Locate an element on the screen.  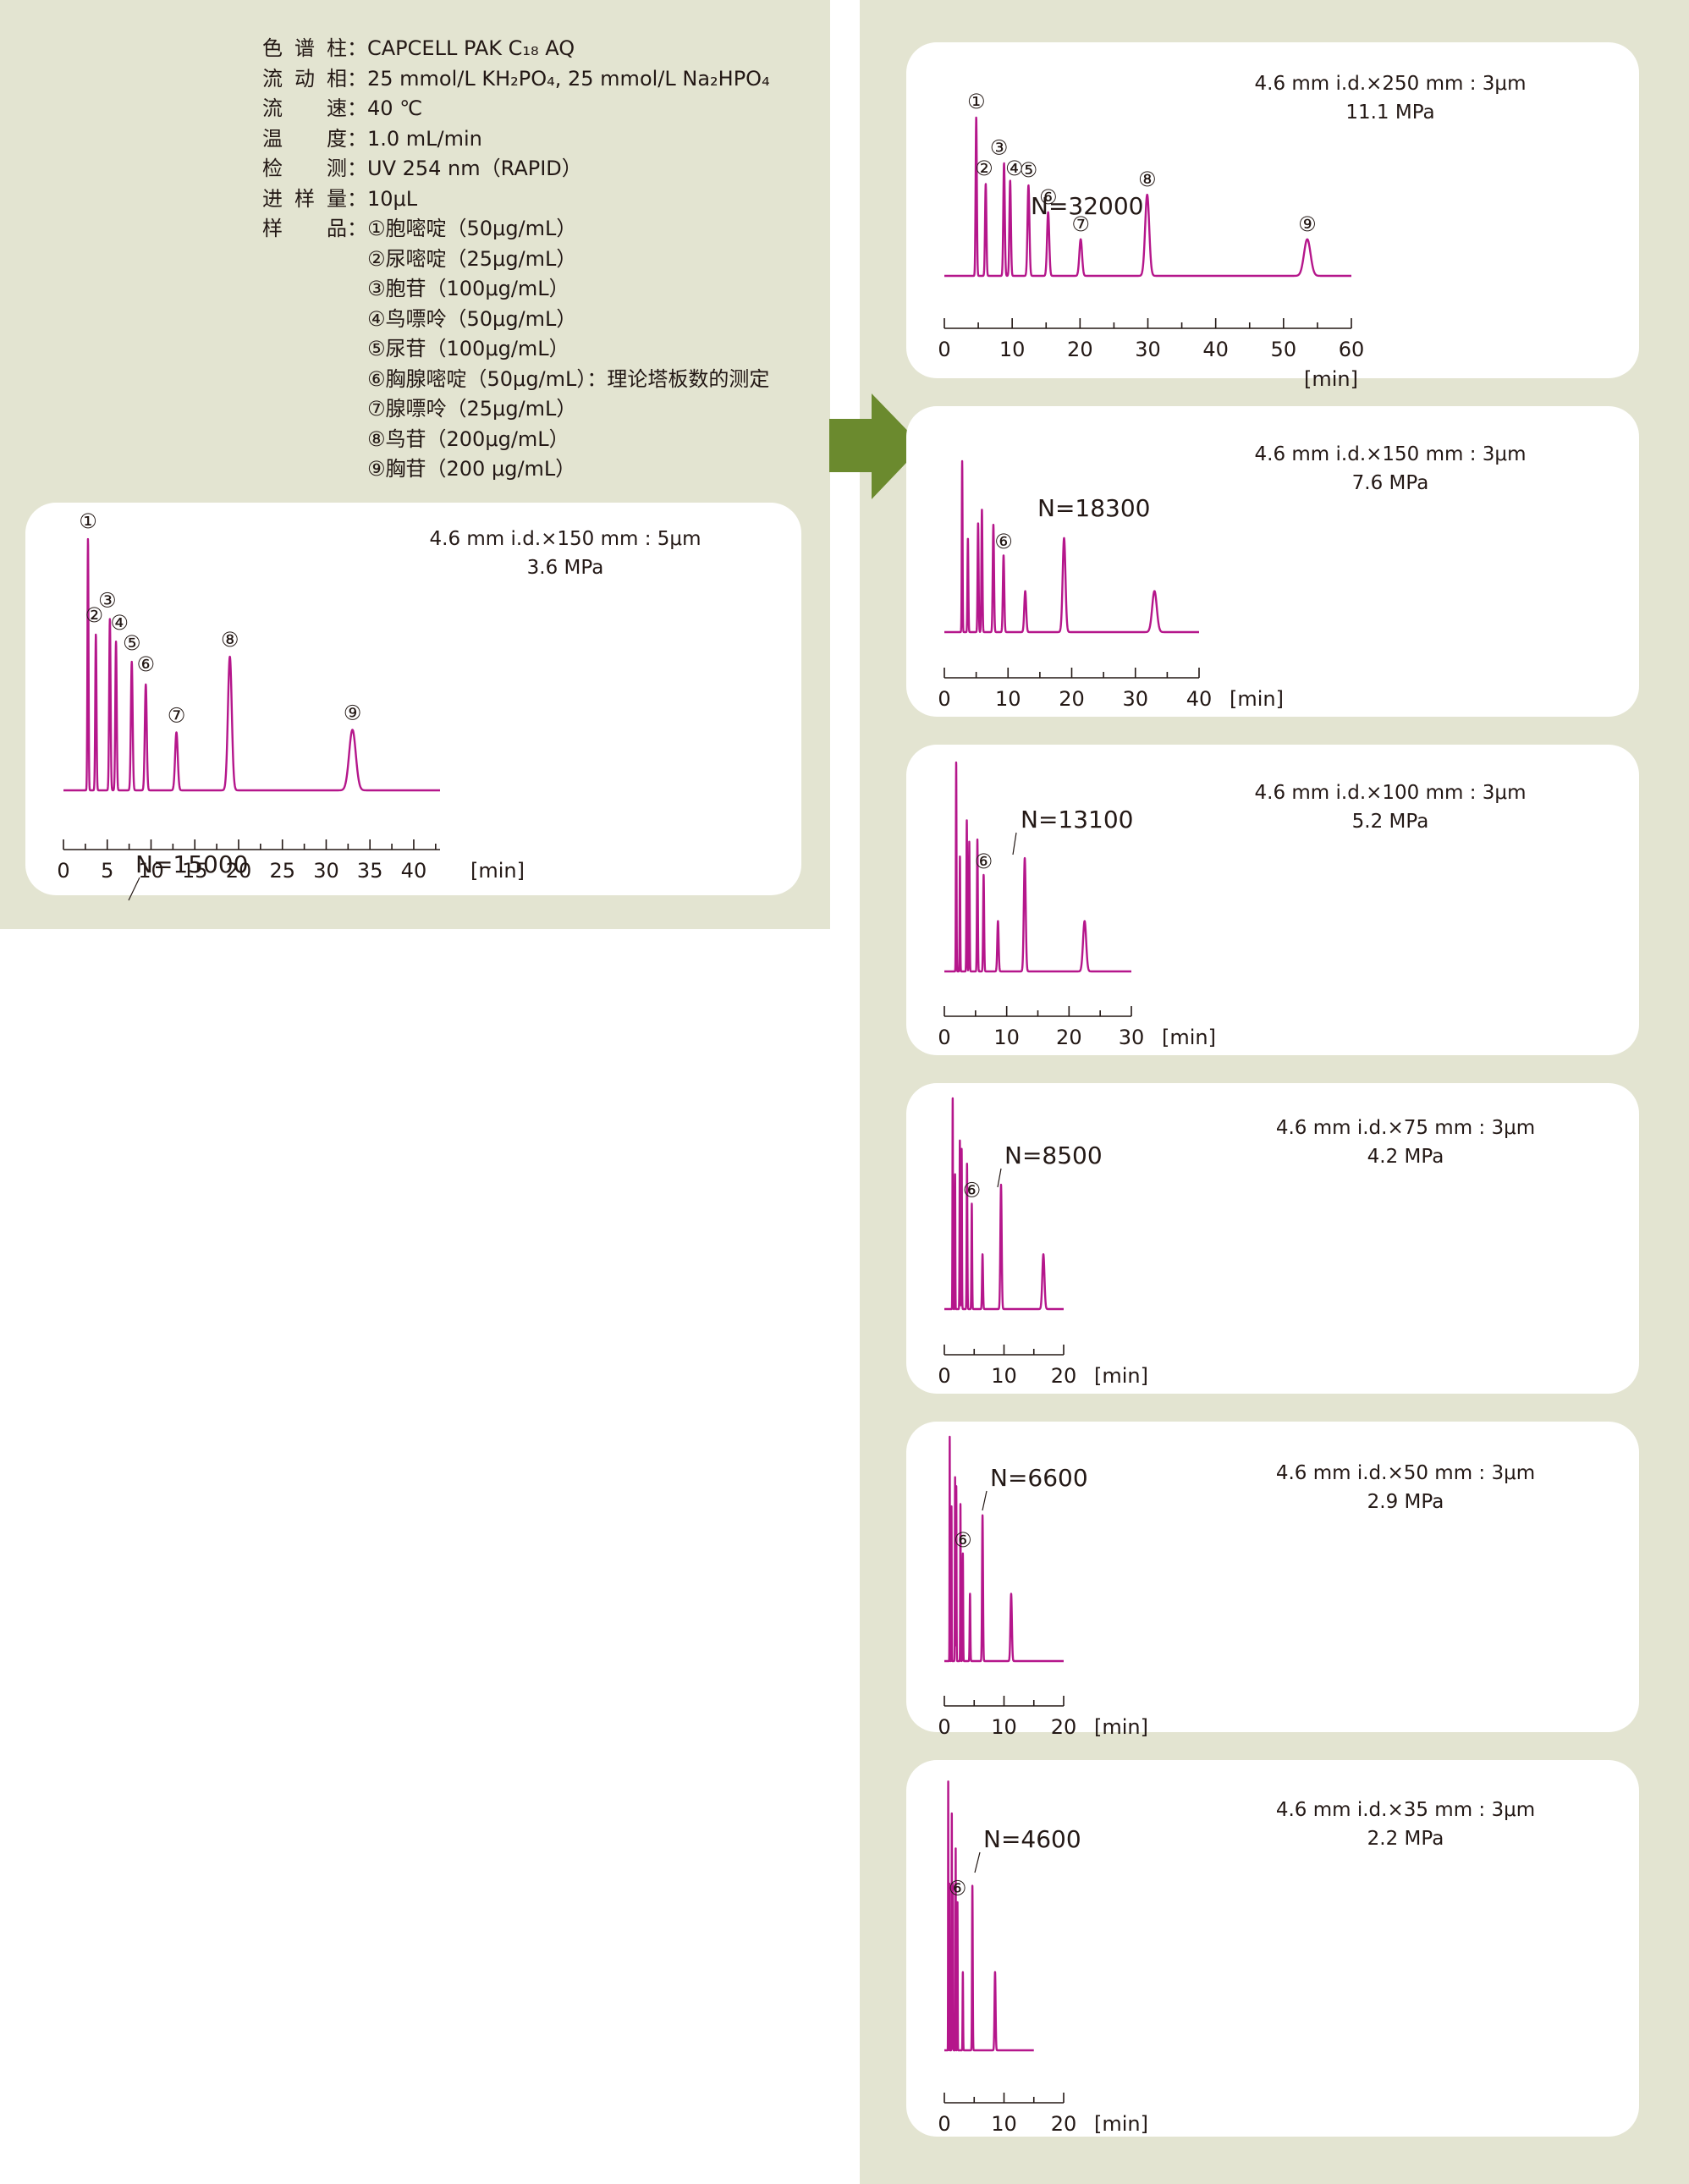
plate-number-label: N=6600 is located at coordinates (1039, 1478).